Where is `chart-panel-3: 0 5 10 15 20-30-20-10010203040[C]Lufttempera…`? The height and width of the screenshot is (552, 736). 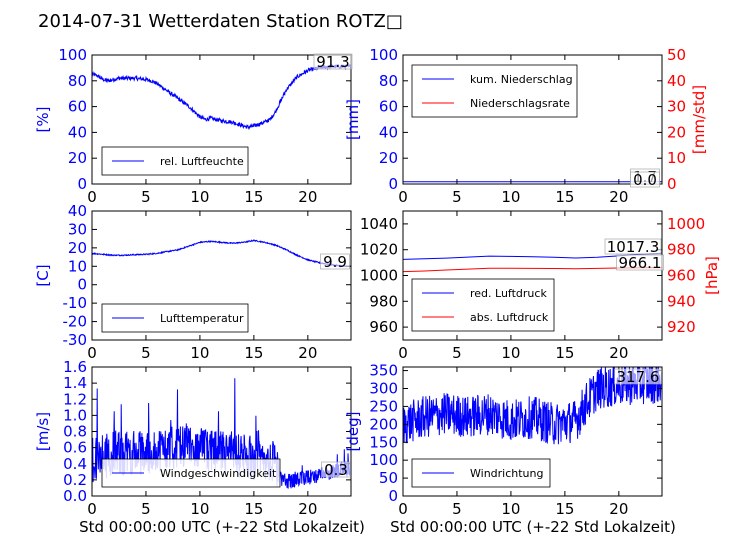
chart-panel-3: 0 5 10 15 20-30-20-10010203040[C]Lufttempera… is located at coordinates (193, 282).